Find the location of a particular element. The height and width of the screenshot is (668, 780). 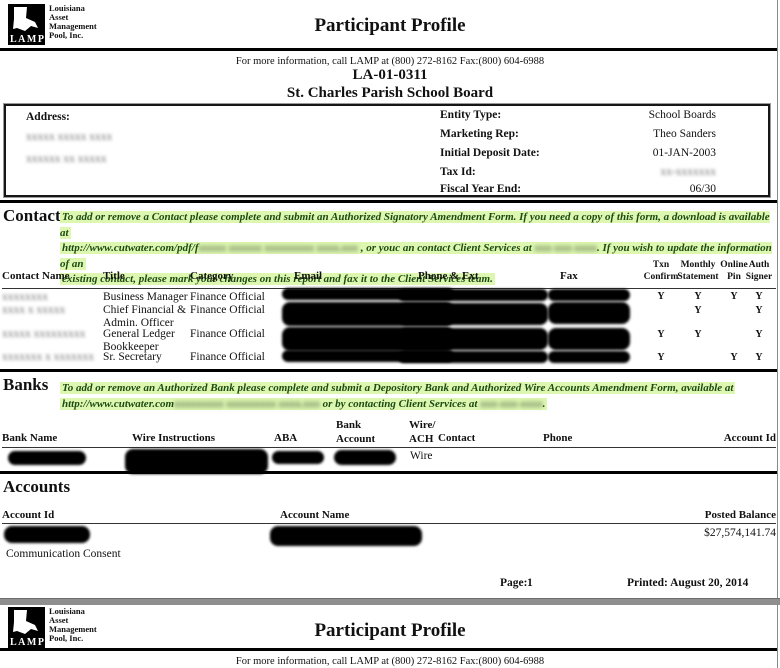

bank-name-redacted is located at coordinates (47, 458).